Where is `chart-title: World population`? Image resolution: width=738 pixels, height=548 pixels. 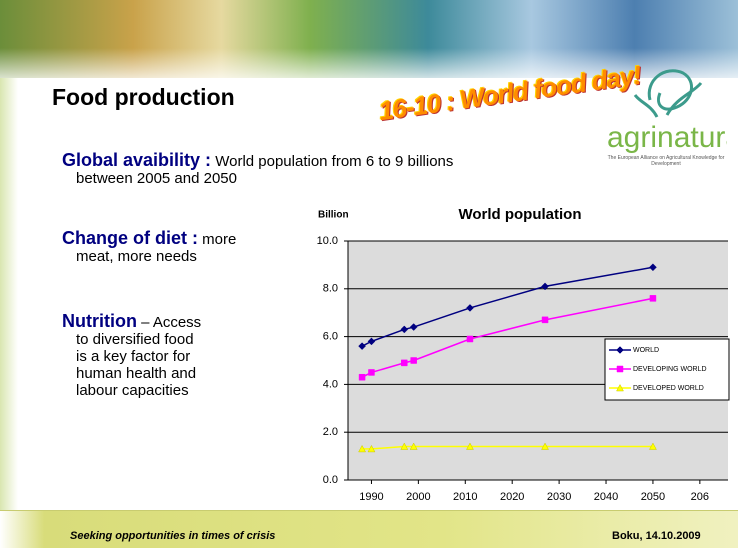 chart-title: World population is located at coordinates (519, 214).